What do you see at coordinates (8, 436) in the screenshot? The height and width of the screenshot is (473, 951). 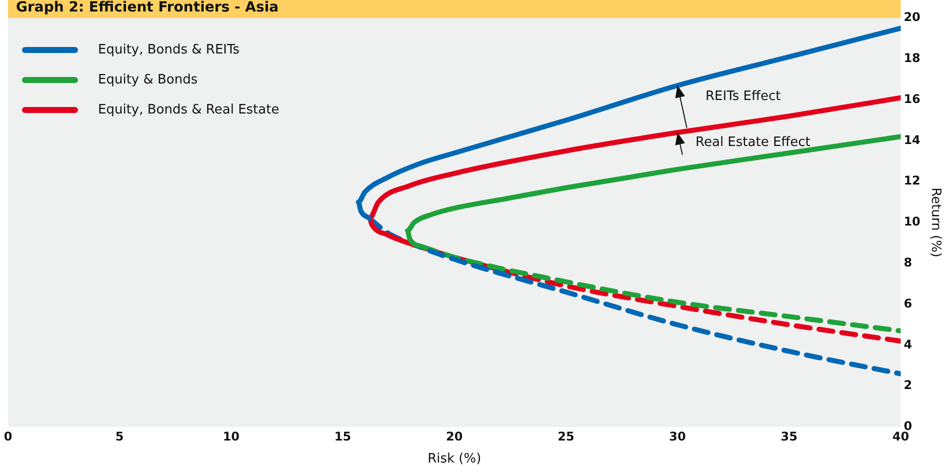 I see `x-tick-label: 0` at bounding box center [8, 436].